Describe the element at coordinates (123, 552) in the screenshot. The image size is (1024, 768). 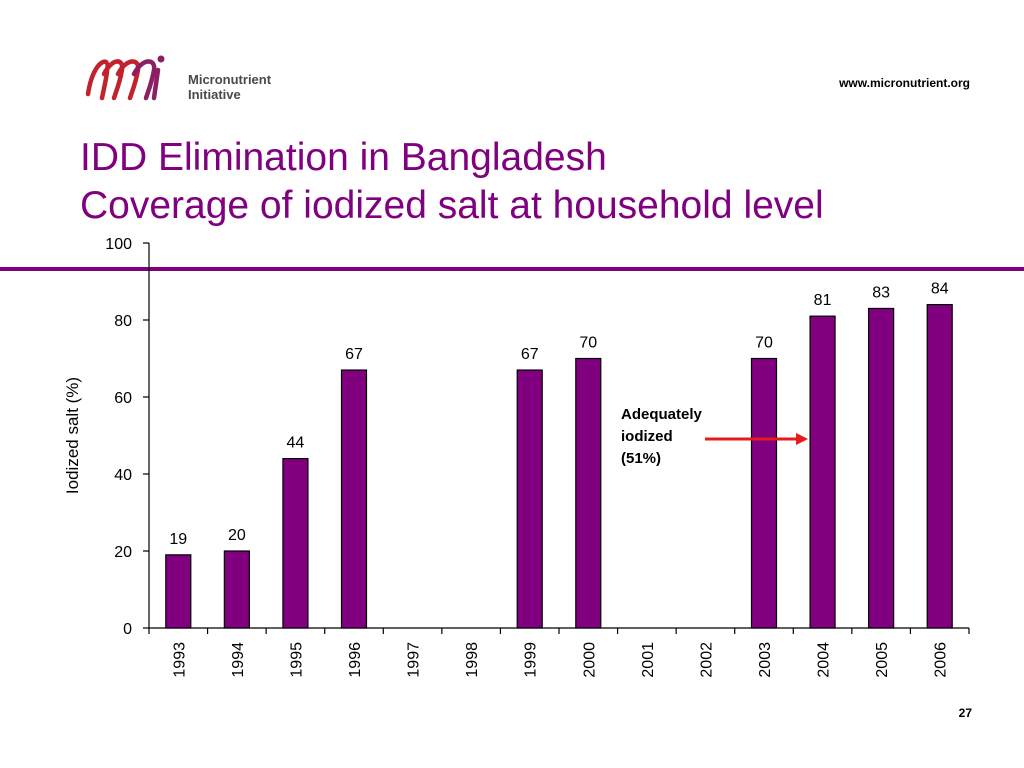
I see `y-tick-label: 20` at that location.